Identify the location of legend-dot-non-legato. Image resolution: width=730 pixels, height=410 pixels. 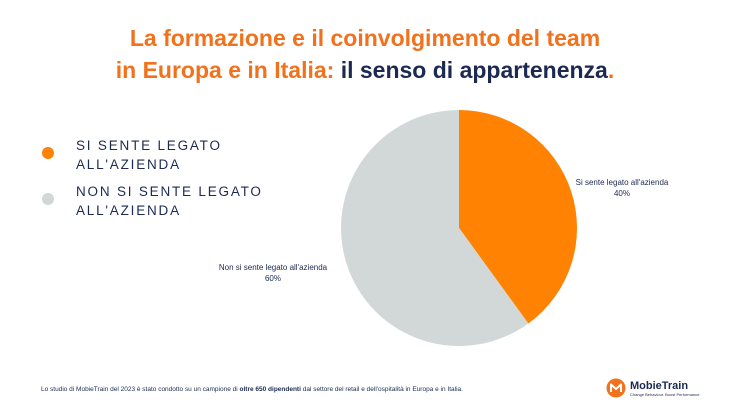
(48, 199).